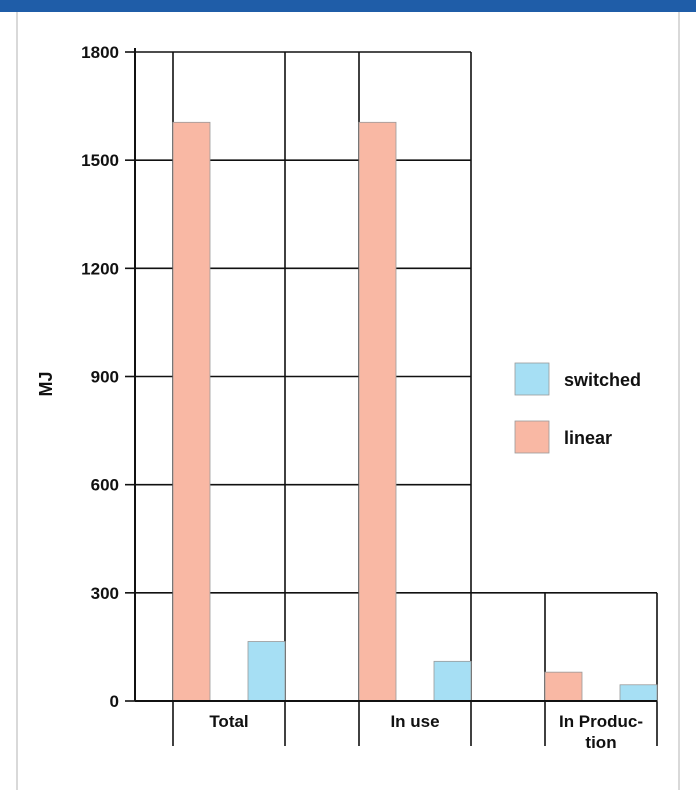 This screenshot has width=696, height=790. I want to click on y-tick-label-900: 900, so click(105, 377).